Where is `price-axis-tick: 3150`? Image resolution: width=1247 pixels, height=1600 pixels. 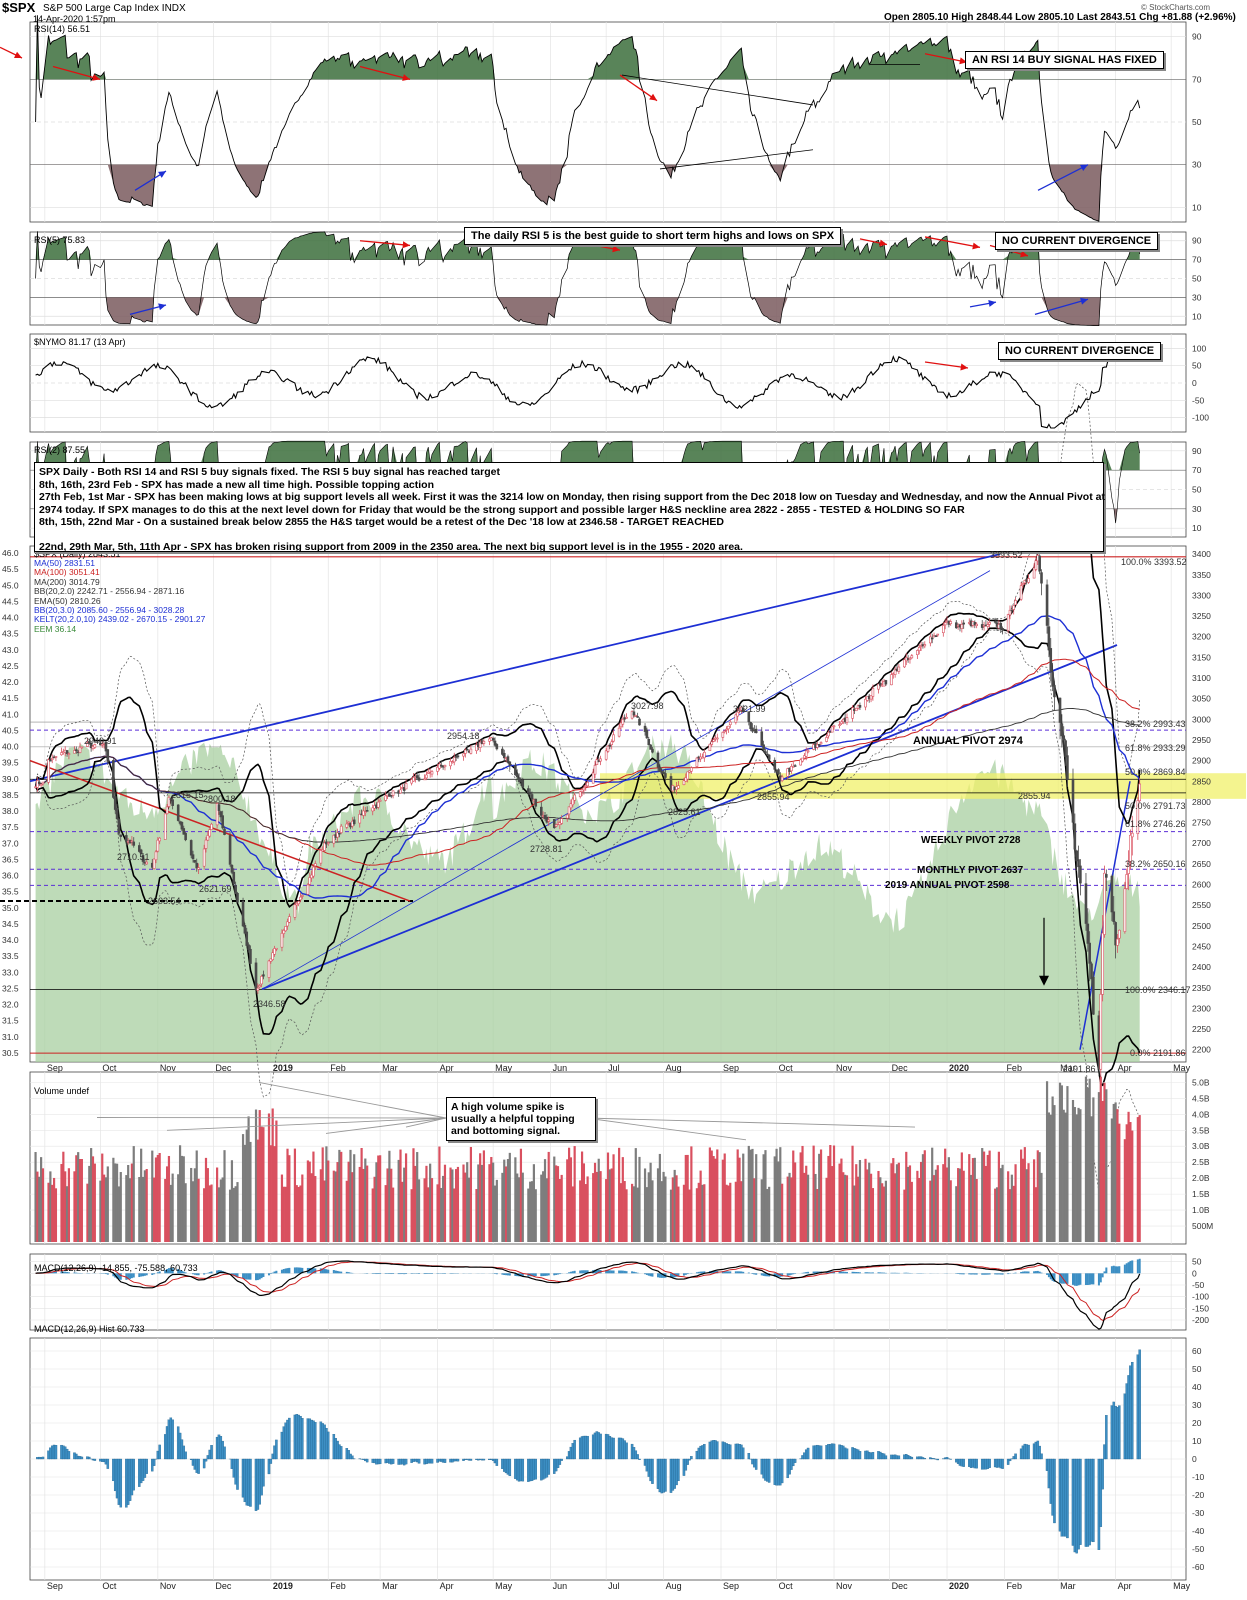
price-axis-tick: 3150 is located at coordinates (1201, 657).